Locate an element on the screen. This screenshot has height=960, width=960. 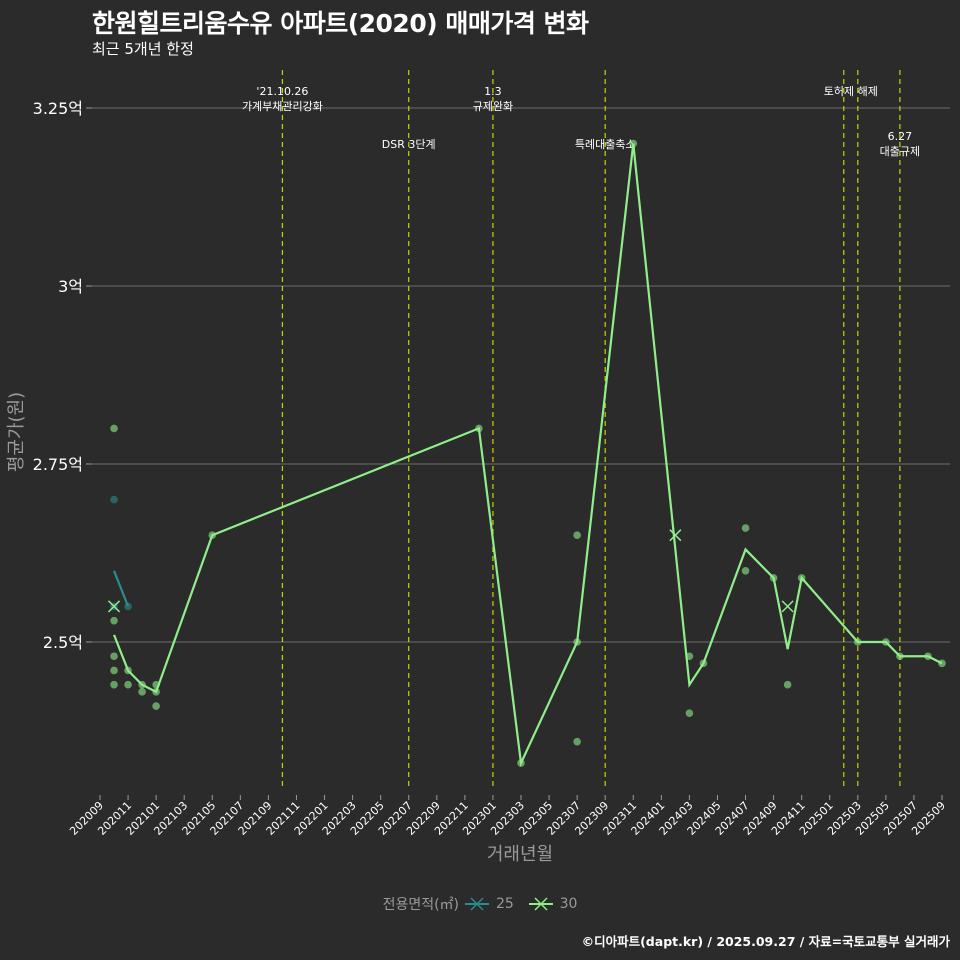
legend-key-25-icon is located at coordinates (477, 904).